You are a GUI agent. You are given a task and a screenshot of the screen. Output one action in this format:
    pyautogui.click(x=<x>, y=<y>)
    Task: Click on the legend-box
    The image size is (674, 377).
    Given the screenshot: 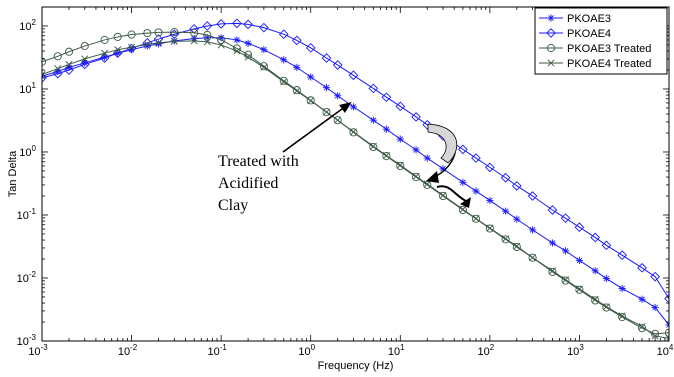 What is the action you would take?
    pyautogui.click(x=601, y=41)
    